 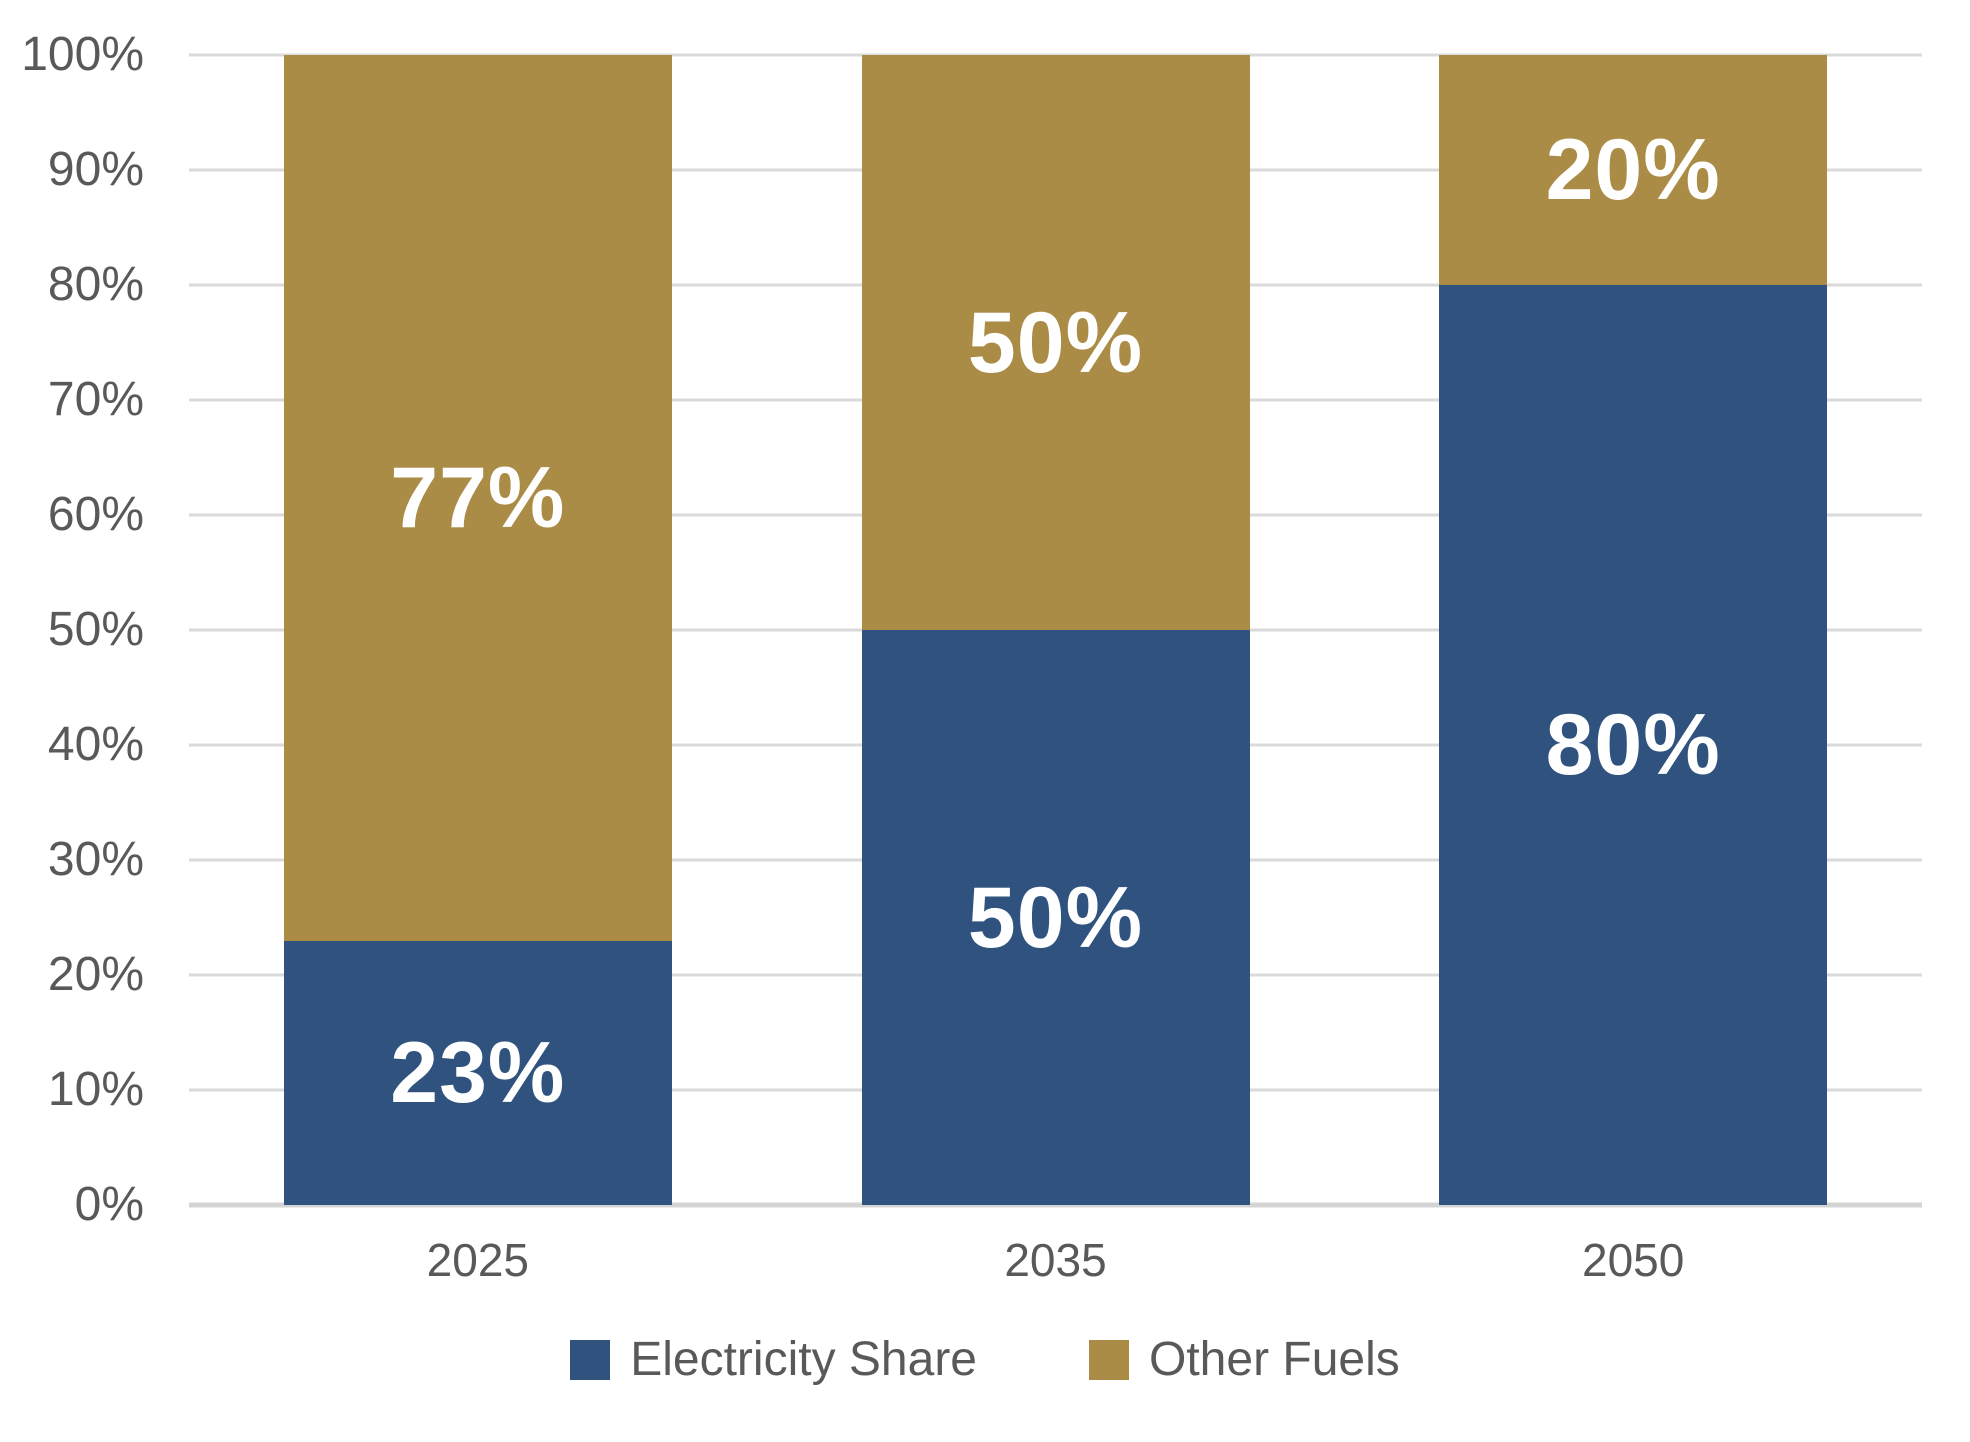 I want to click on data-label-electricity-share-2025: 23%, so click(x=478, y=1072).